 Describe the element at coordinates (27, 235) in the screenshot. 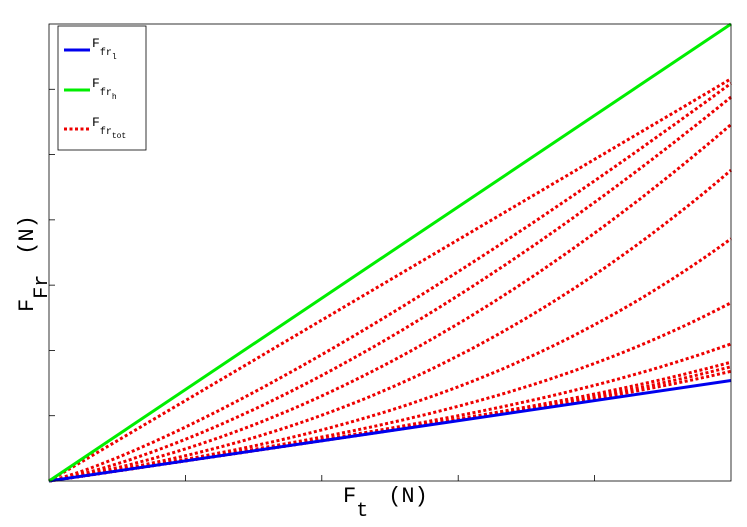

I see `y-axis-label-unit: (N)` at that location.